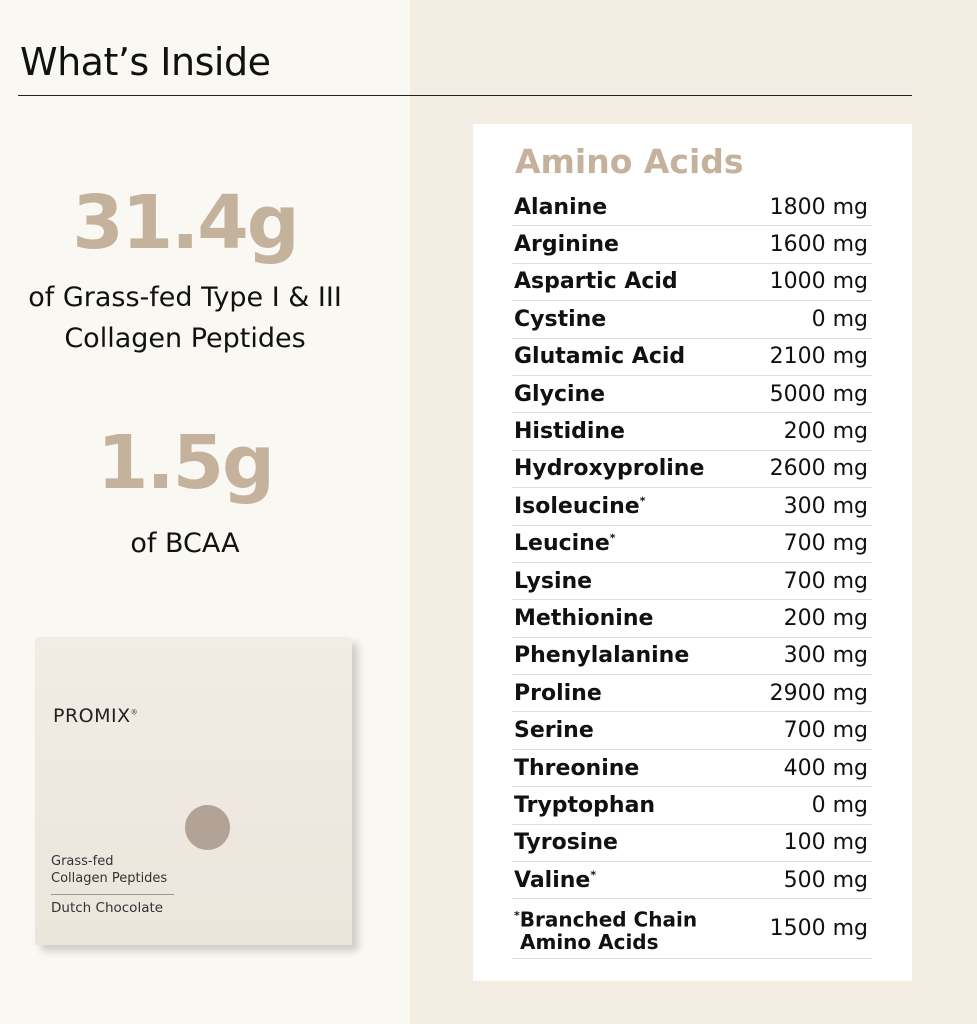 Image resolution: width=977 pixels, height=1024 pixels. What do you see at coordinates (692, 619) in the screenshot?
I see `table-row: Methionine 200 mg` at bounding box center [692, 619].